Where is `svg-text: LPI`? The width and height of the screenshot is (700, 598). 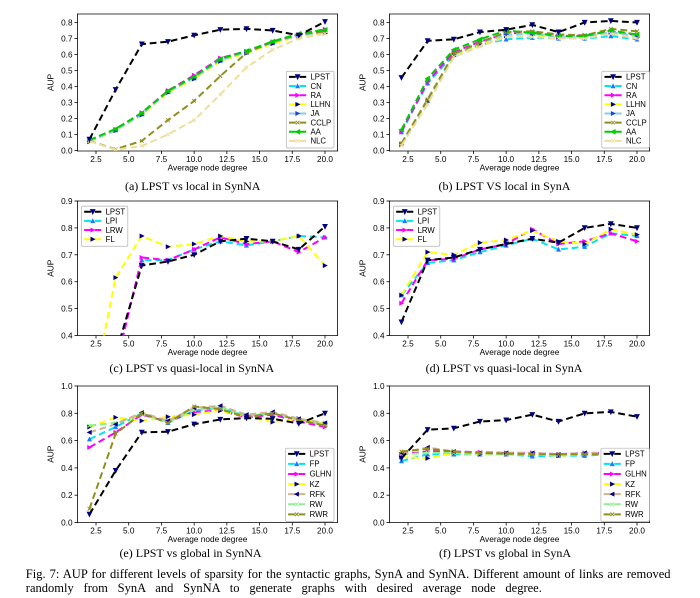
svg-text: LPI is located at coordinates (424, 221).